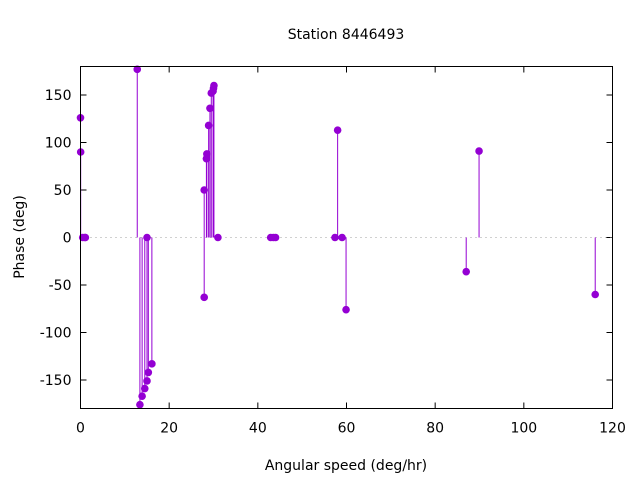 This screenshot has height=484, width=640. I want to click on x-tick-label: 100, so click(523, 429).